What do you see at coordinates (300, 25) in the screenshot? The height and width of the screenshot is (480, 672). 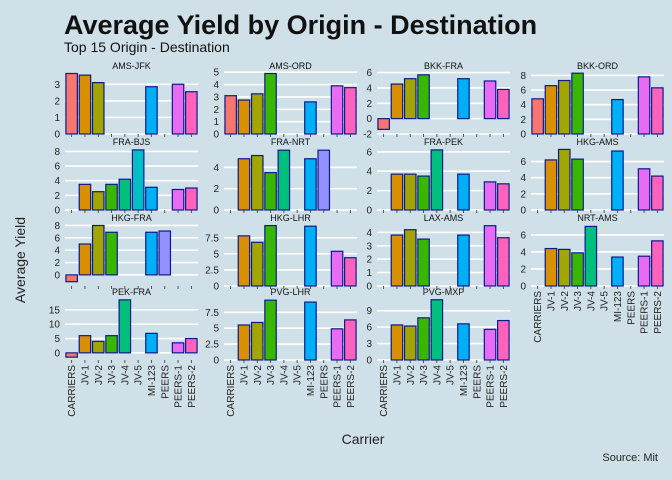 I see `chart-title: Average Yield by Origin - Destination` at bounding box center [300, 25].